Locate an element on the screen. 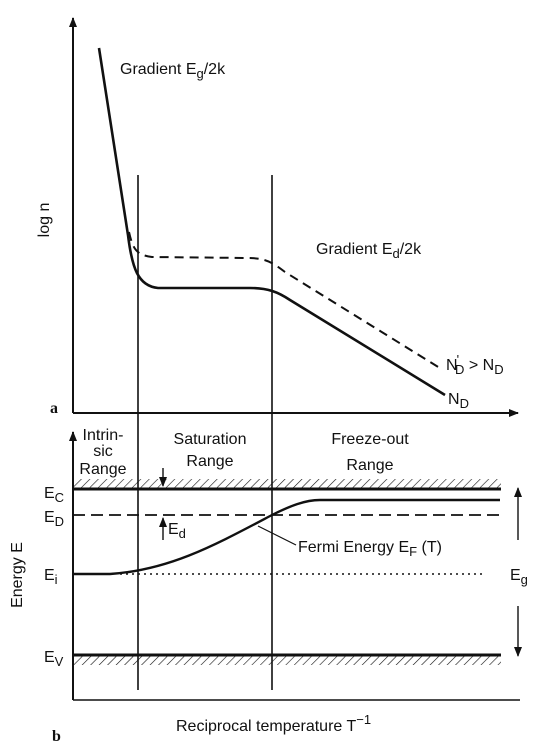 The height and width of the screenshot is (751, 558). gradient-intrinsic-suffix: /2k is located at coordinates (215, 69).